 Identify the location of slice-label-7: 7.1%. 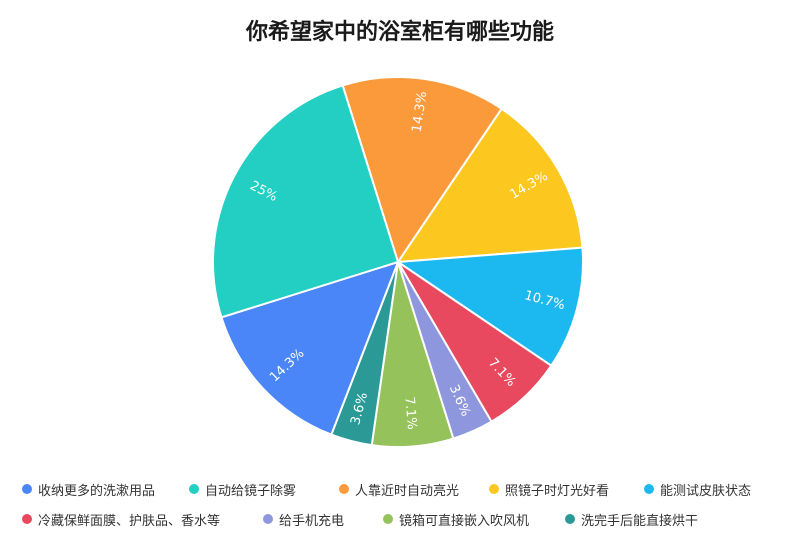
(410, 413).